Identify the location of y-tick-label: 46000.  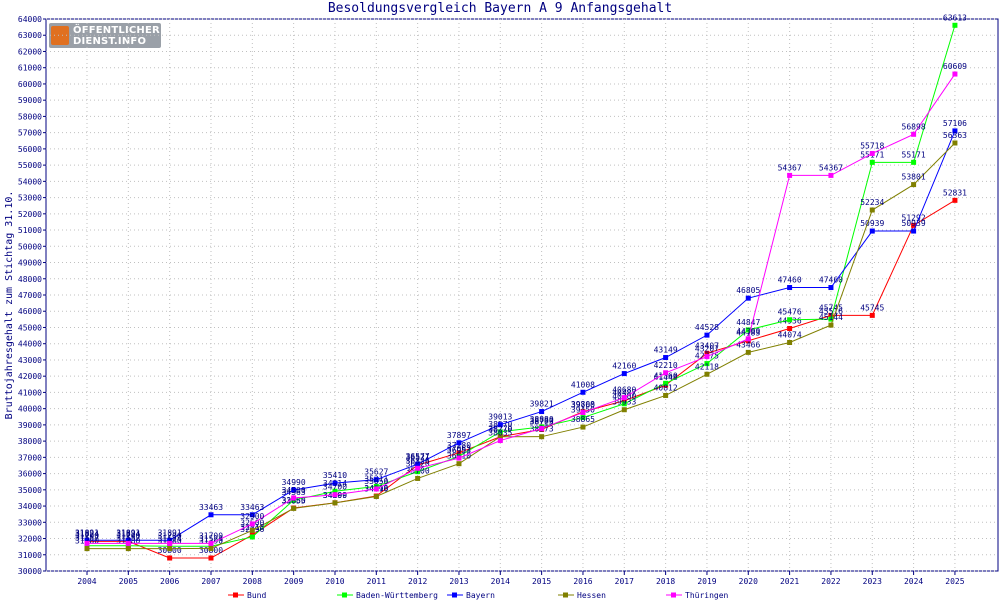
(30, 311).